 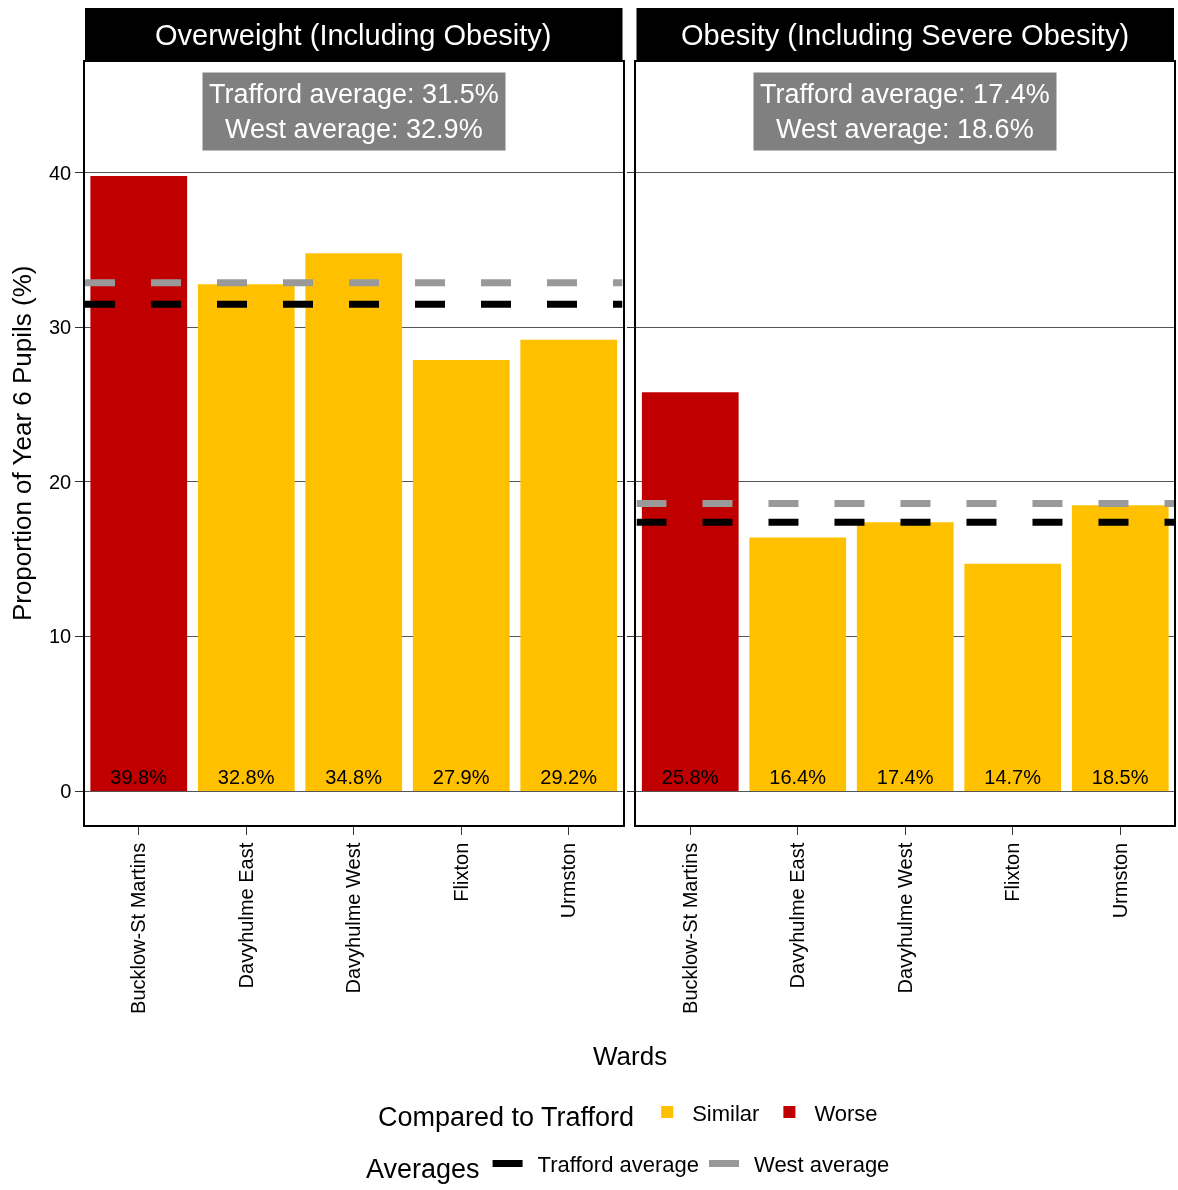 What do you see at coordinates (60, 481) in the screenshot?
I see `y-tick-label: 20` at bounding box center [60, 481].